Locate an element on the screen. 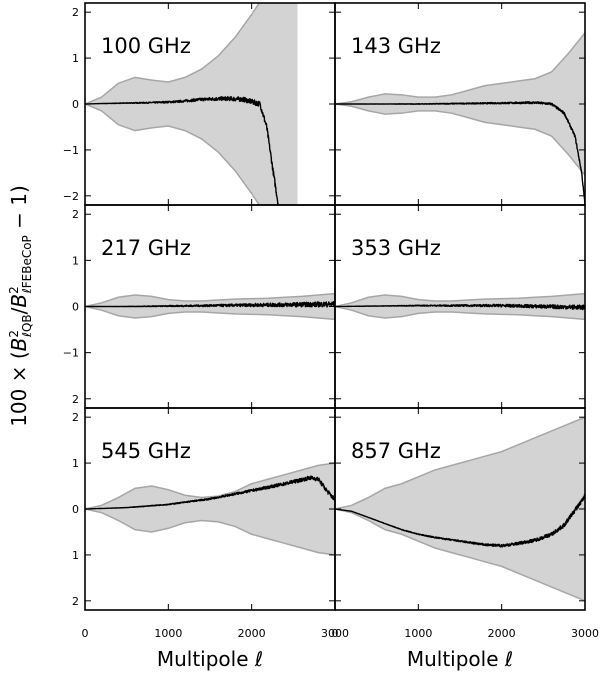  frequency-label: 217 GHz is located at coordinates (146, 248).